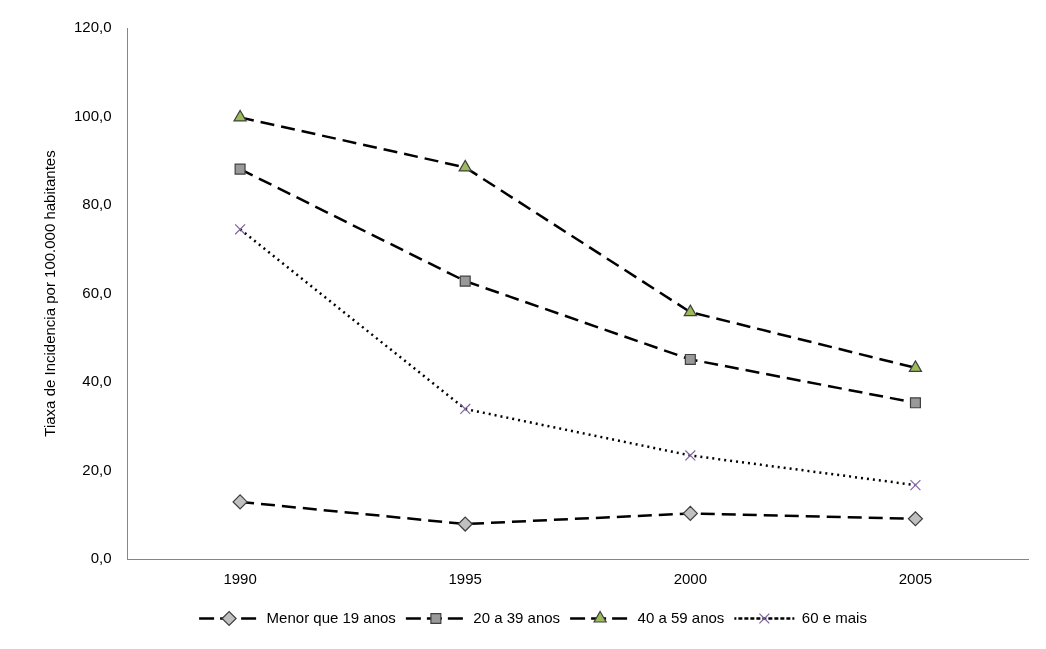  Describe the element at coordinates (681, 617) in the screenshot. I see `legend-label: 40 a 59 anos` at that location.